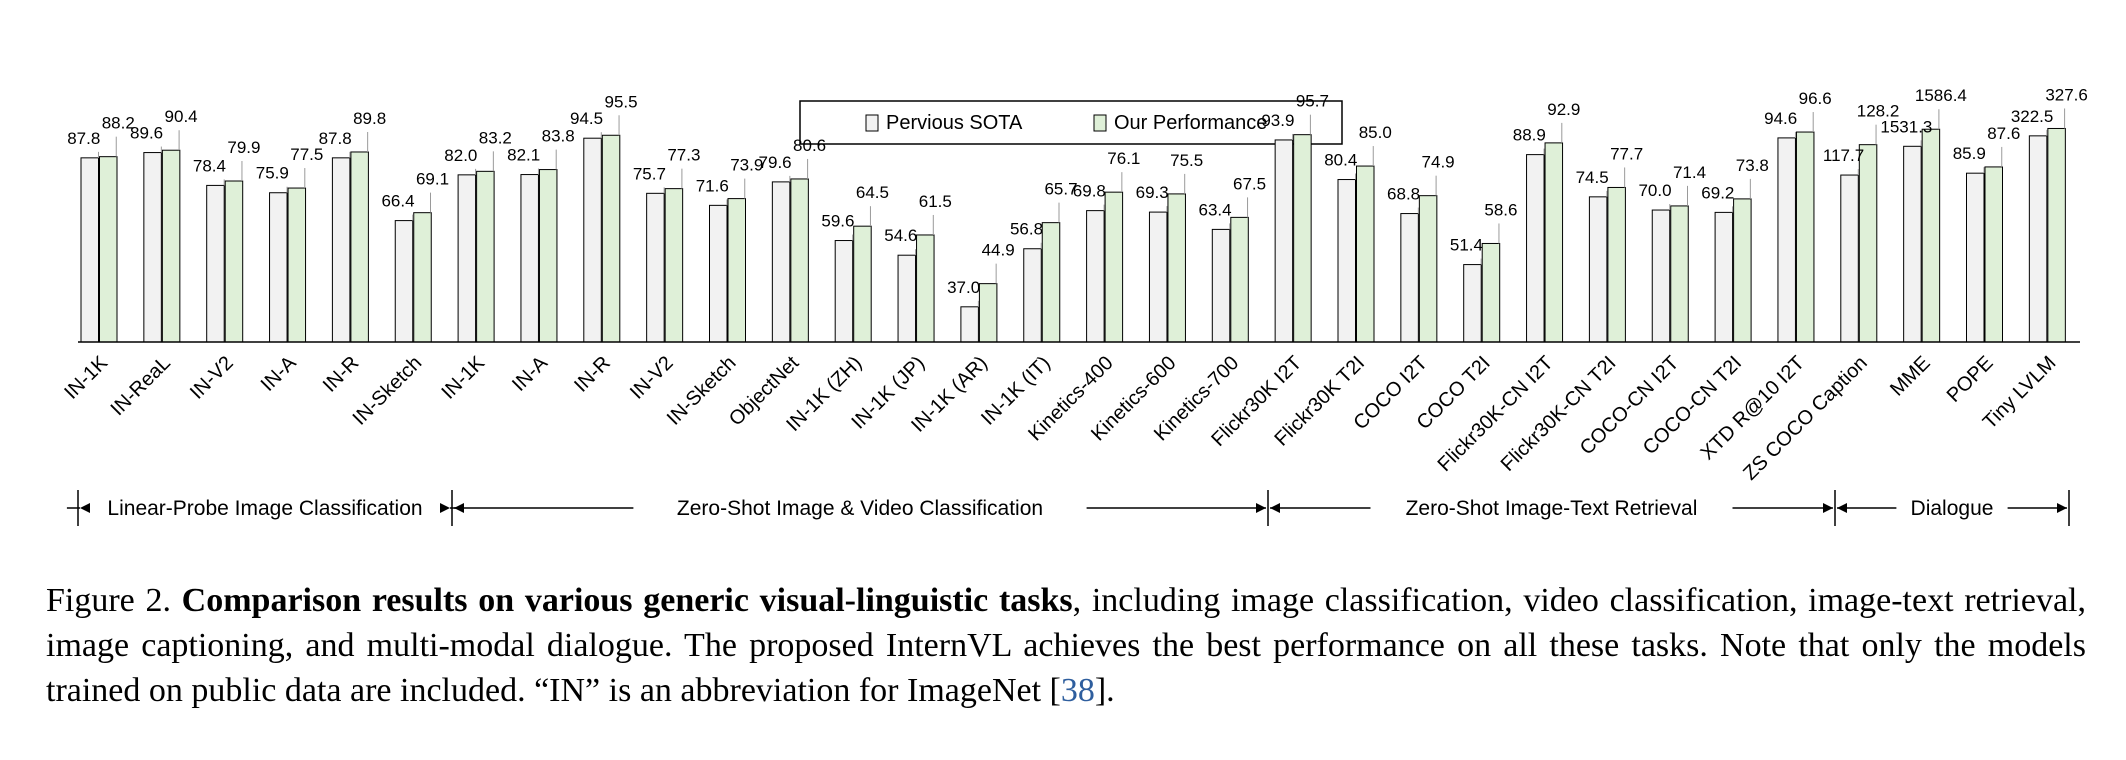 This screenshot has width=2126, height=760. I want to click on data-label-our-performance-in-sketch-10: 73.9, so click(746, 165).